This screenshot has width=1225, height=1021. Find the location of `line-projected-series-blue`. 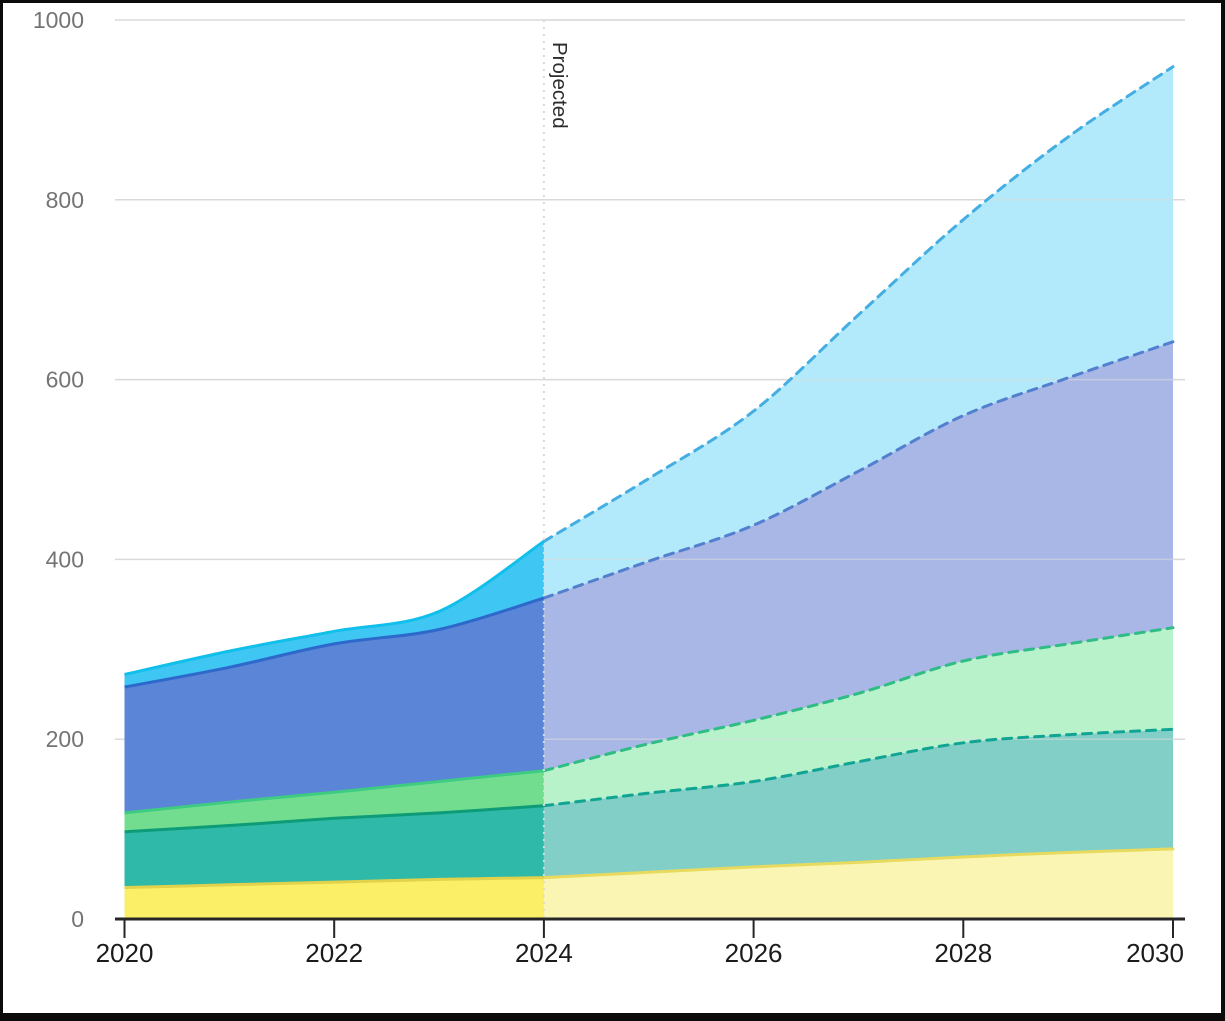

line-projected-series-blue is located at coordinates (858, 470).